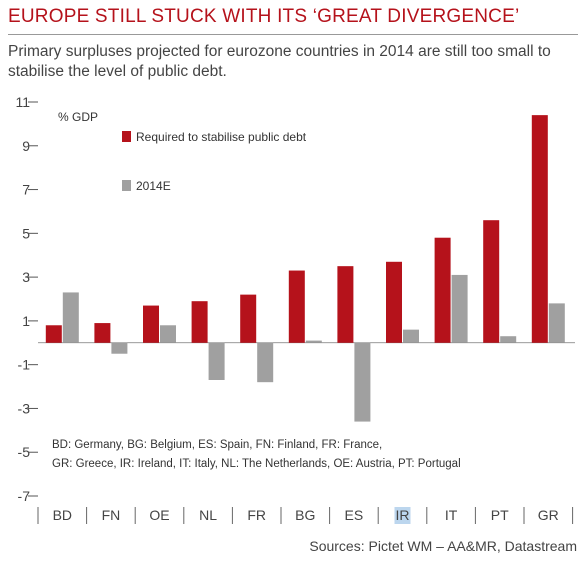 Image resolution: width=587 pixels, height=563 pixels. I want to click on bar-required-gr, so click(539, 229).